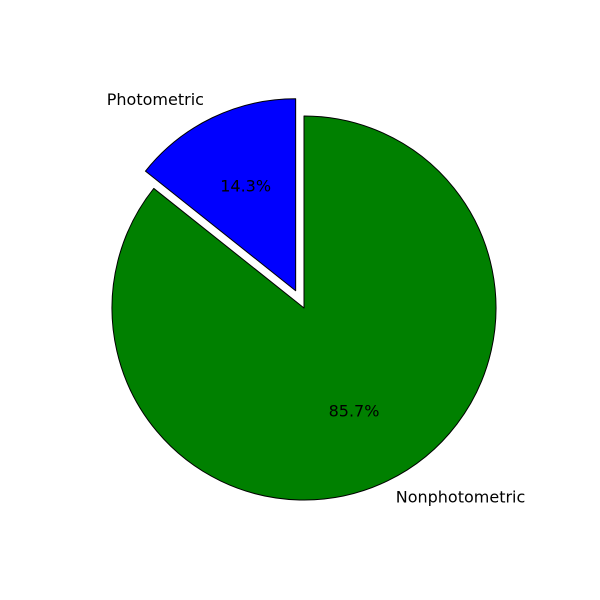 Image resolution: width=600 pixels, height=600 pixels. What do you see at coordinates (155, 99) in the screenshot?
I see `slice-label-photometric: Photometric` at bounding box center [155, 99].